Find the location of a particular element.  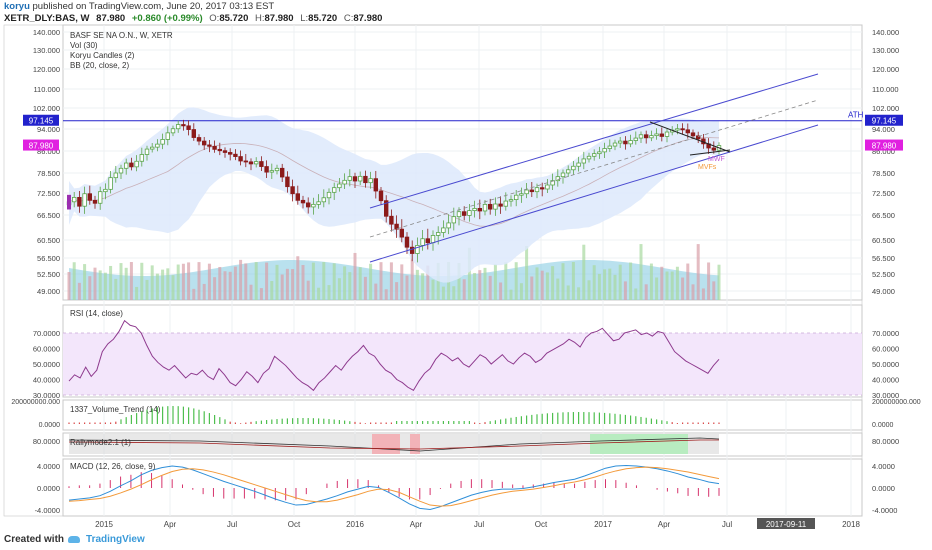

x-tick-label: 2018 is located at coordinates (851, 524).